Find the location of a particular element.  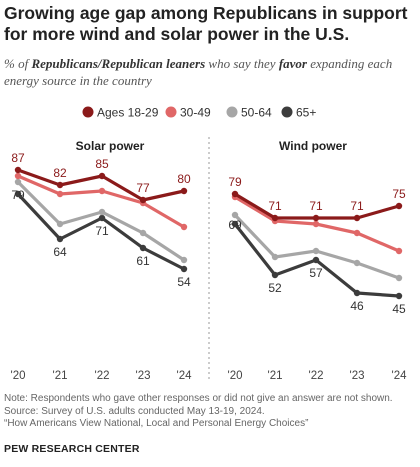

solar-power-data-label-ages-18-29-4: 80 is located at coordinates (184, 179).